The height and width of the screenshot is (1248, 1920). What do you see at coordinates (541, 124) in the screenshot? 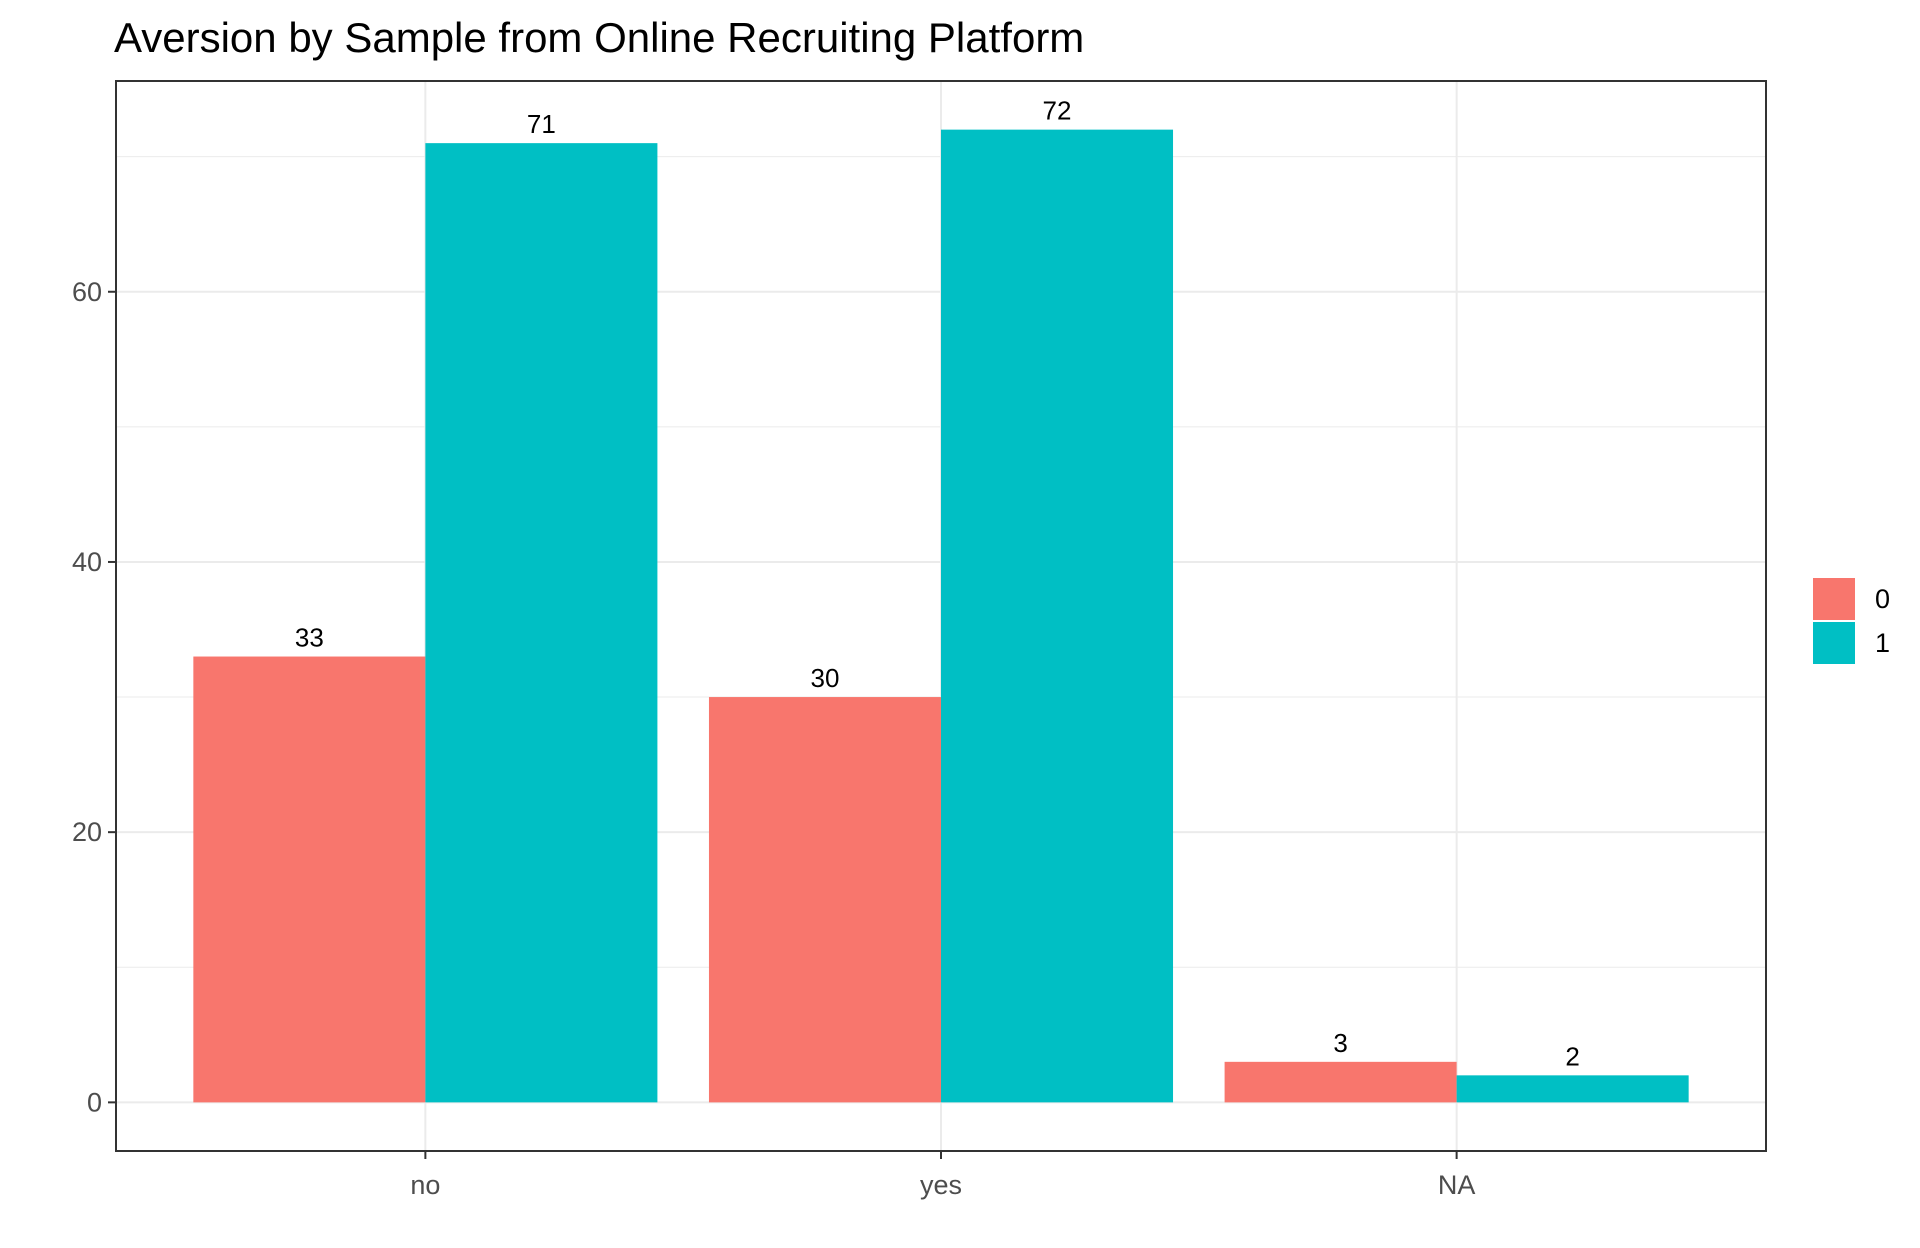
I see `bar-value-label: 71` at bounding box center [541, 124].